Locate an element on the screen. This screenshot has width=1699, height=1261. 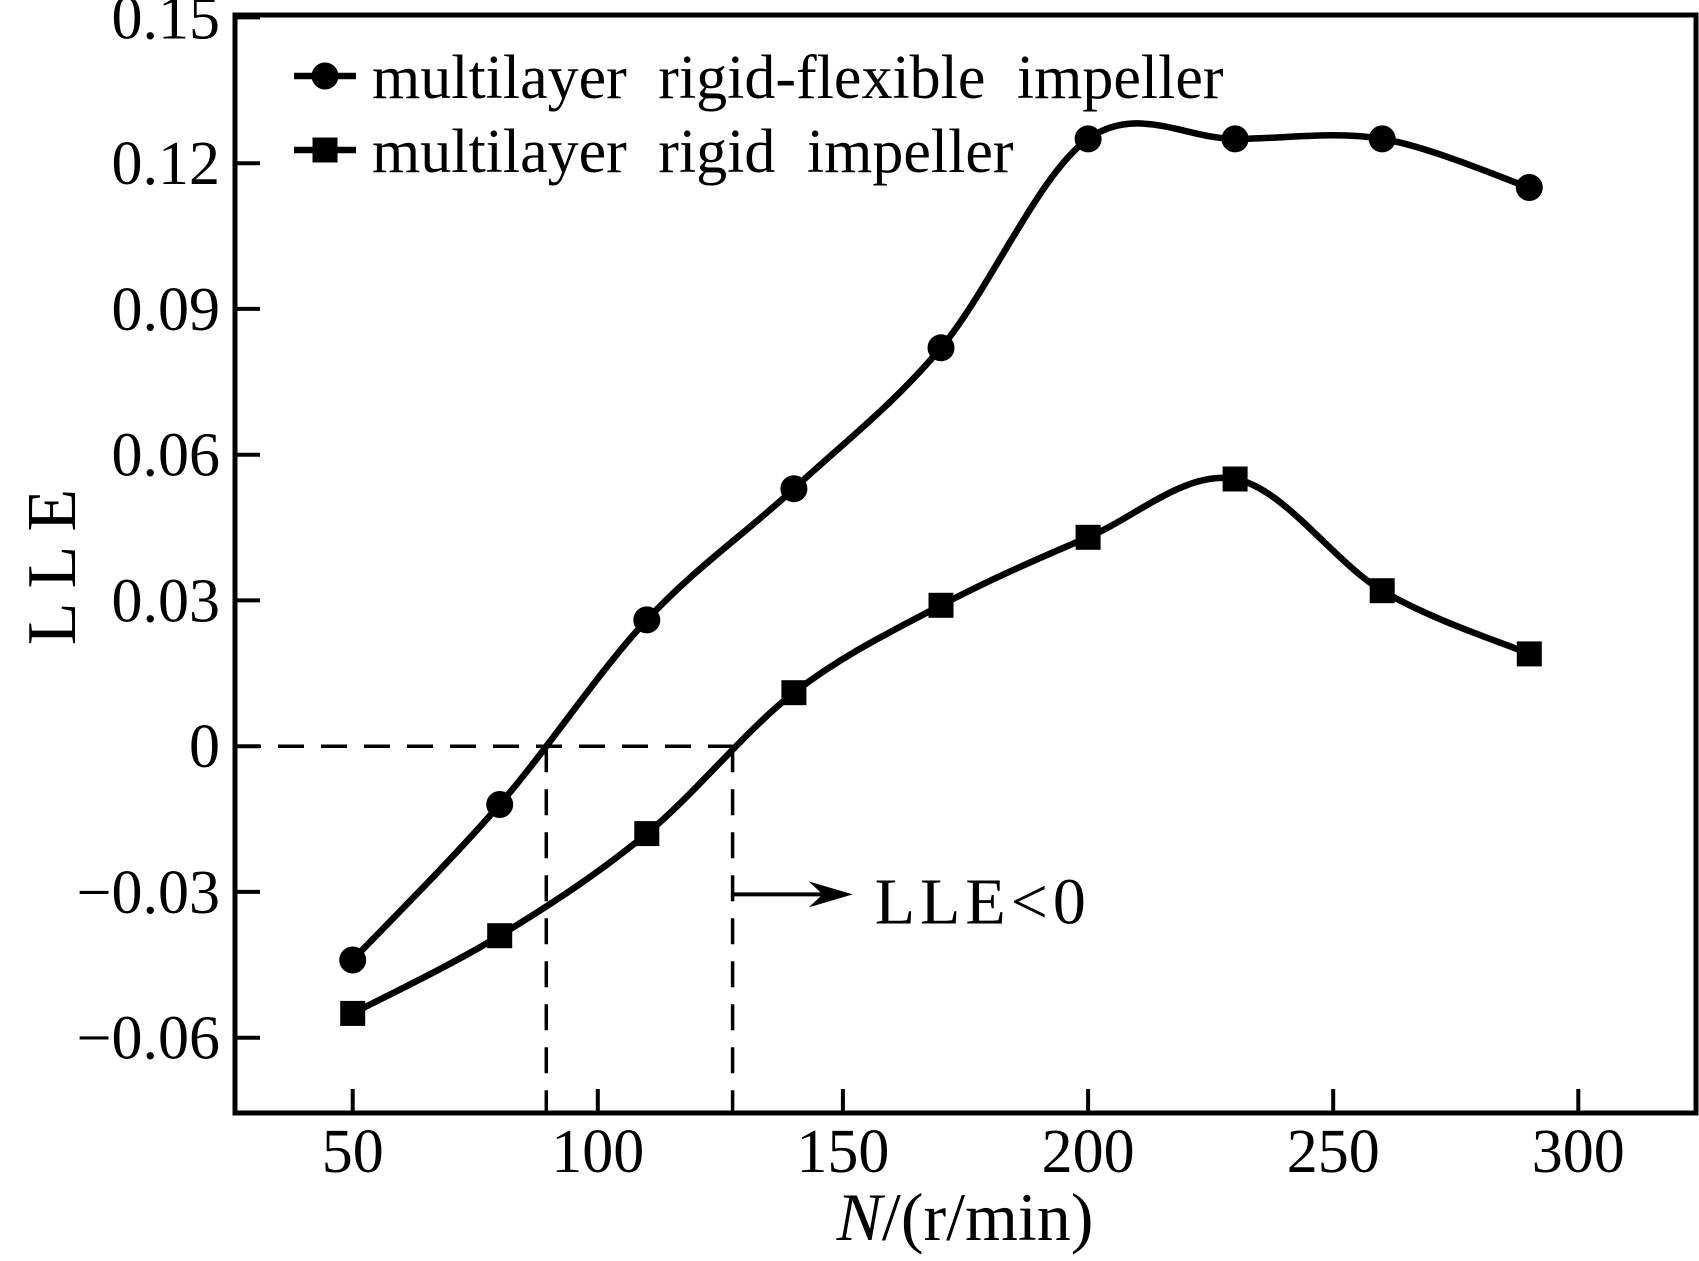
legend-square-marker-icon is located at coordinates (325, 150).